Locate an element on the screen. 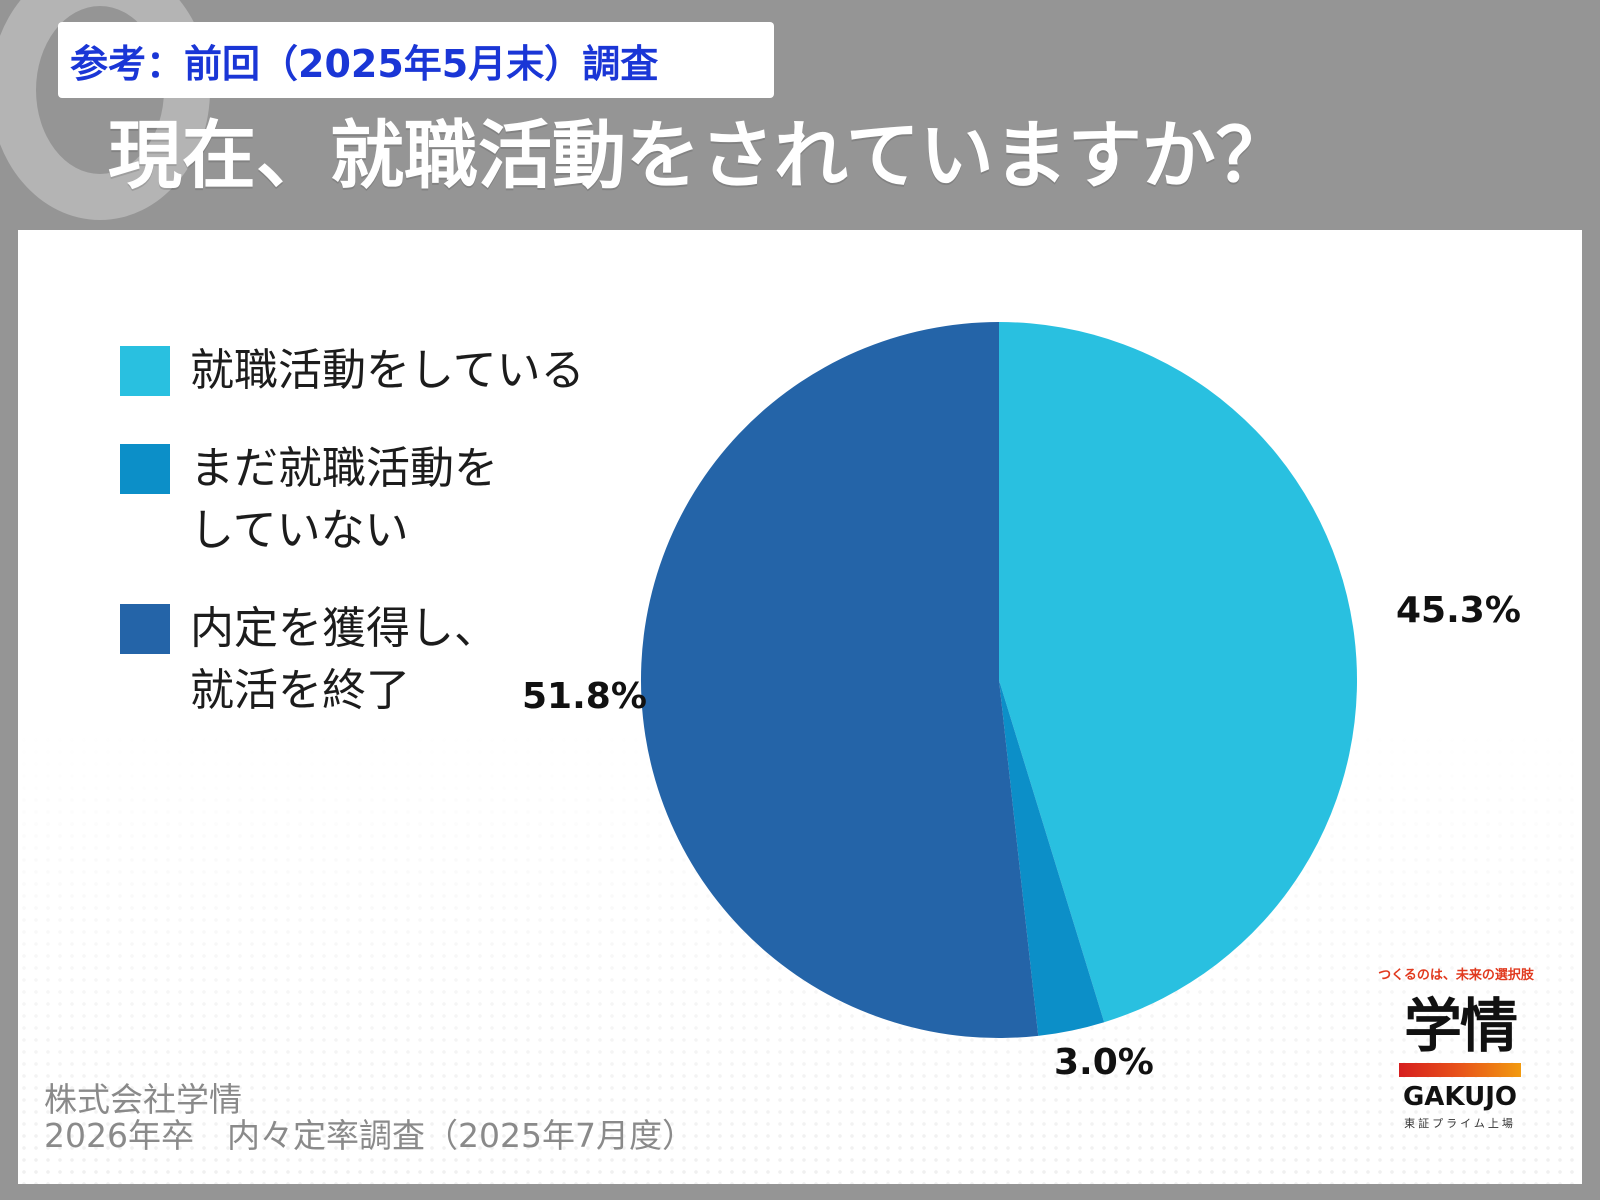 The height and width of the screenshot is (1200, 1600). reference-tag-text: 参考：前回（2025年5月末）調査 is located at coordinates (364, 63).